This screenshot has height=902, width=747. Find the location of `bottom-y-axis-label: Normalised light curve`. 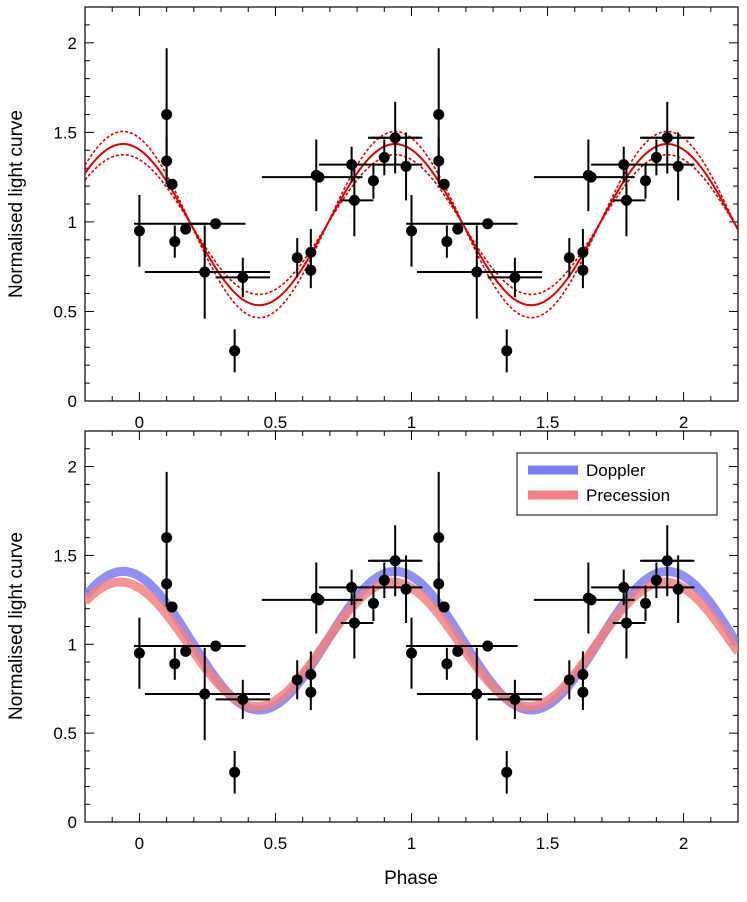

bottom-y-axis-label: Normalised light curve is located at coordinates (16, 626).